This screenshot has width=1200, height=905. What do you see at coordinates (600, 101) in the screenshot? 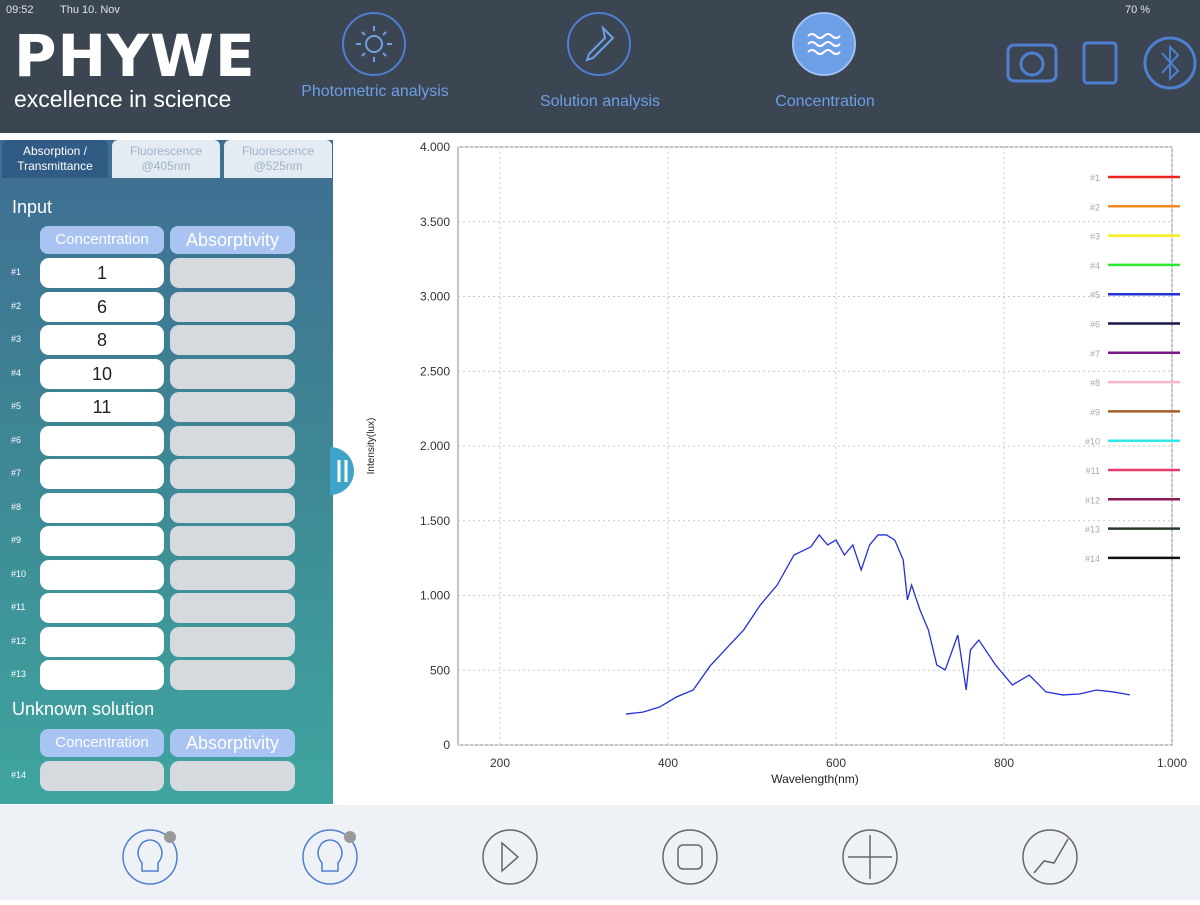
I see `nav-label: Solution analysis` at bounding box center [600, 101].